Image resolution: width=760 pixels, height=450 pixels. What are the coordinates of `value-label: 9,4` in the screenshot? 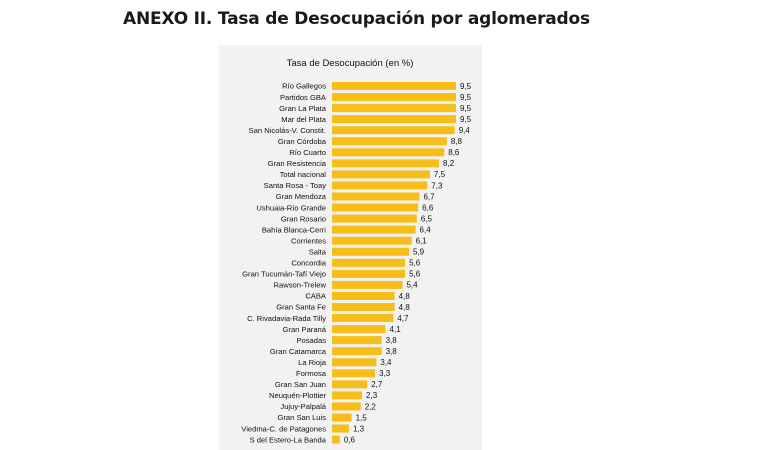 It's located at (465, 130).